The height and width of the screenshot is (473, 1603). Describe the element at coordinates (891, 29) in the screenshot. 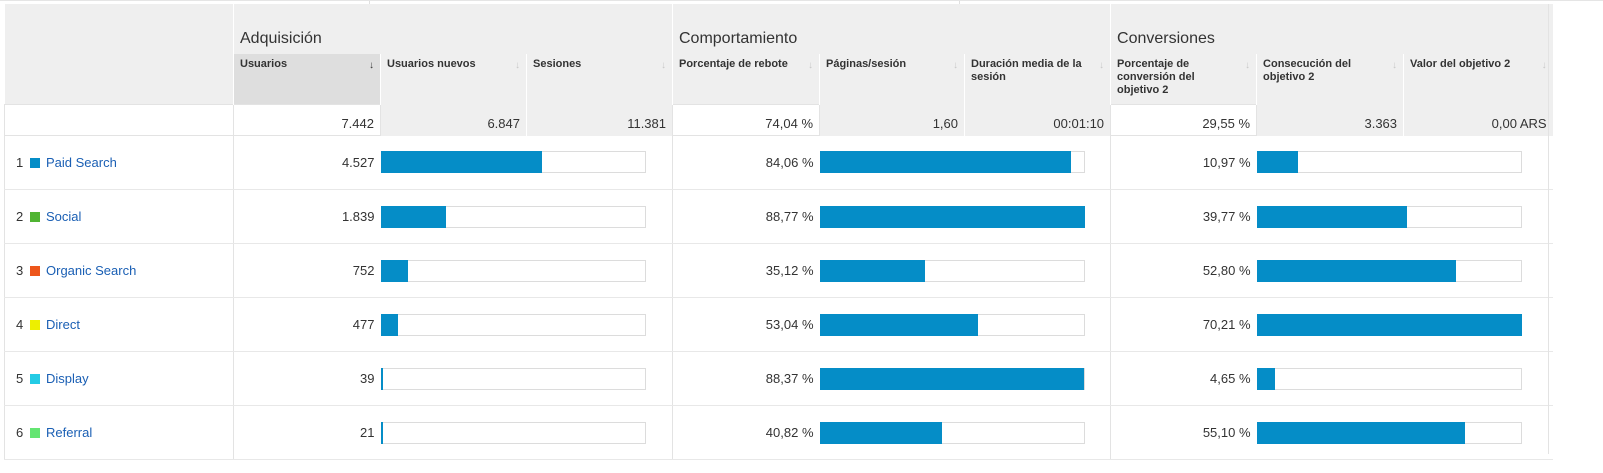

I see `group-comportamiento: Comportamiento` at that location.